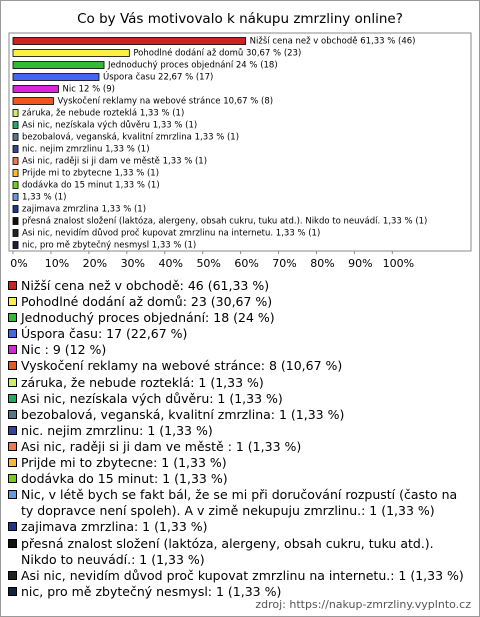 The width and height of the screenshot is (480, 617). What do you see at coordinates (84, 210) in the screenshot?
I see `bar-label: zajimava zmrzlina 1,33 % (1)` at bounding box center [84, 210].